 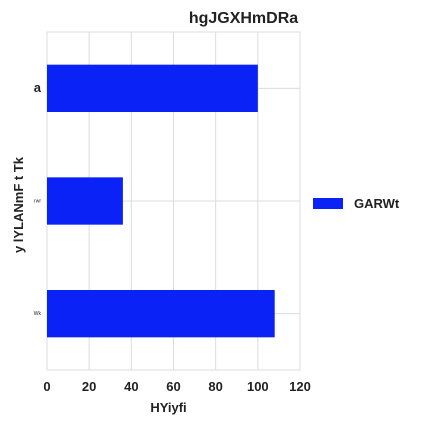 What do you see at coordinates (38, 87) in the screenshot?
I see `y-tick-label: a` at bounding box center [38, 87].